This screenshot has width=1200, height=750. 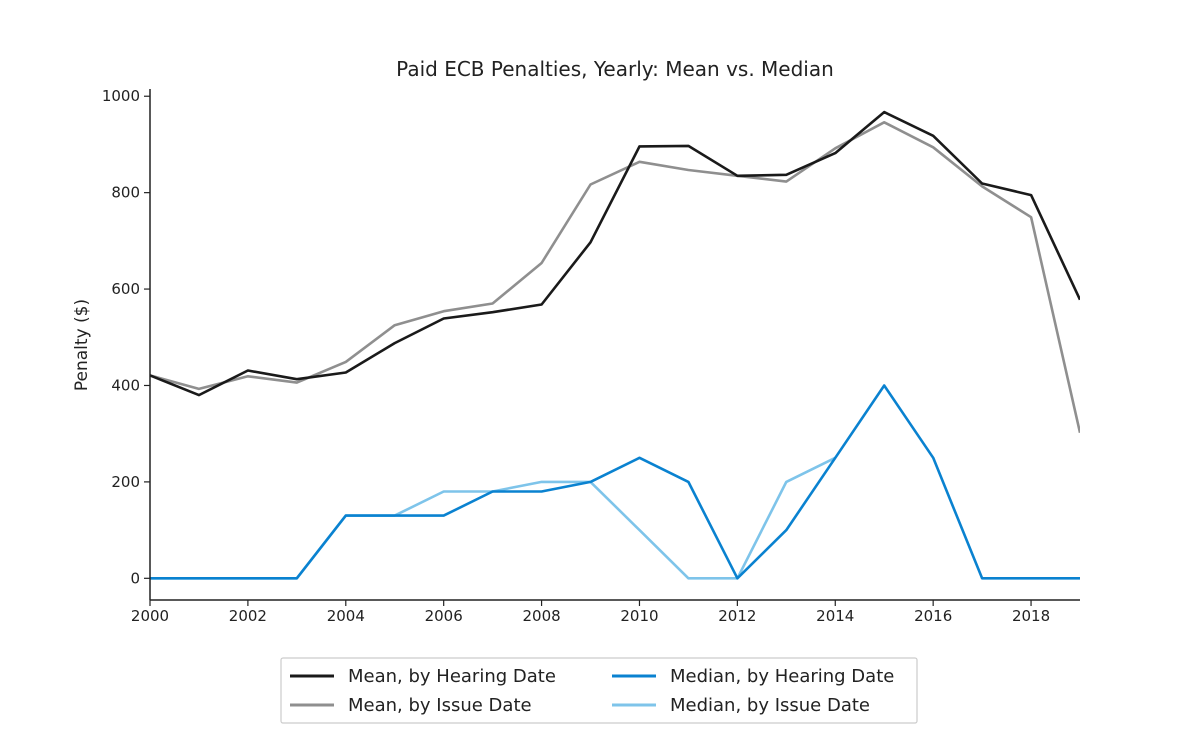 What do you see at coordinates (150, 616) in the screenshot?
I see `x-tick-label: 2000` at bounding box center [150, 616].